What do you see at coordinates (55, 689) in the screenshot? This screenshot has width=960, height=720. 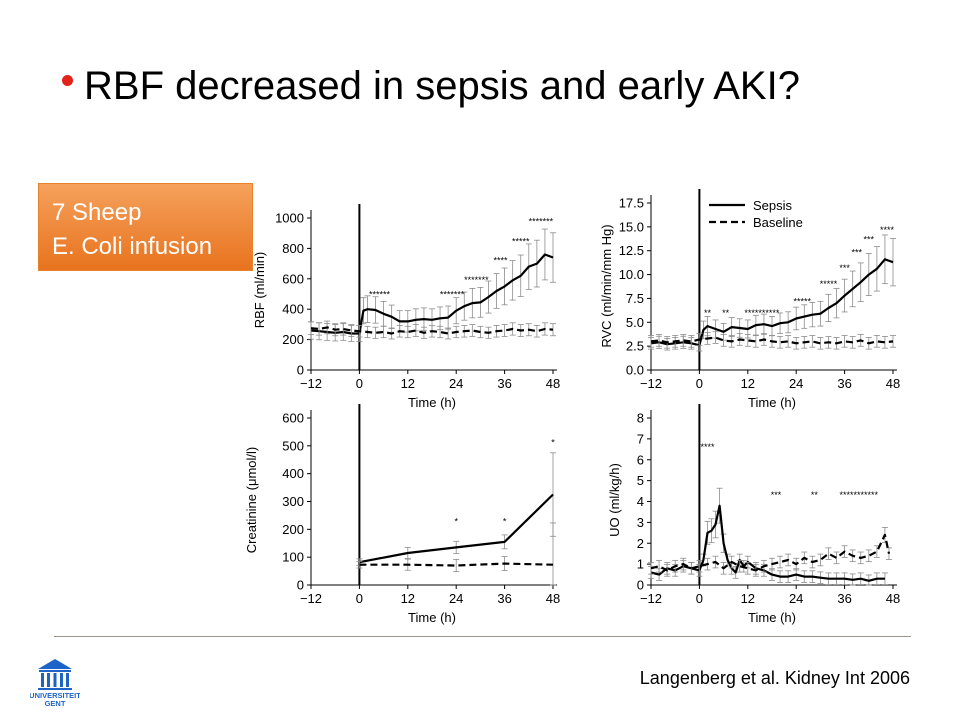 I see `logo-base` at bounding box center [55, 689].